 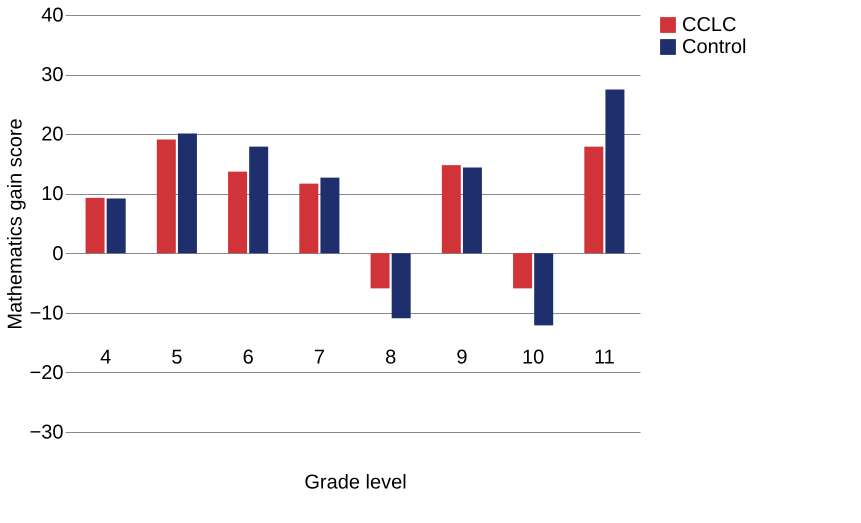 I want to click on x-tick-label: 5, so click(x=176, y=357).